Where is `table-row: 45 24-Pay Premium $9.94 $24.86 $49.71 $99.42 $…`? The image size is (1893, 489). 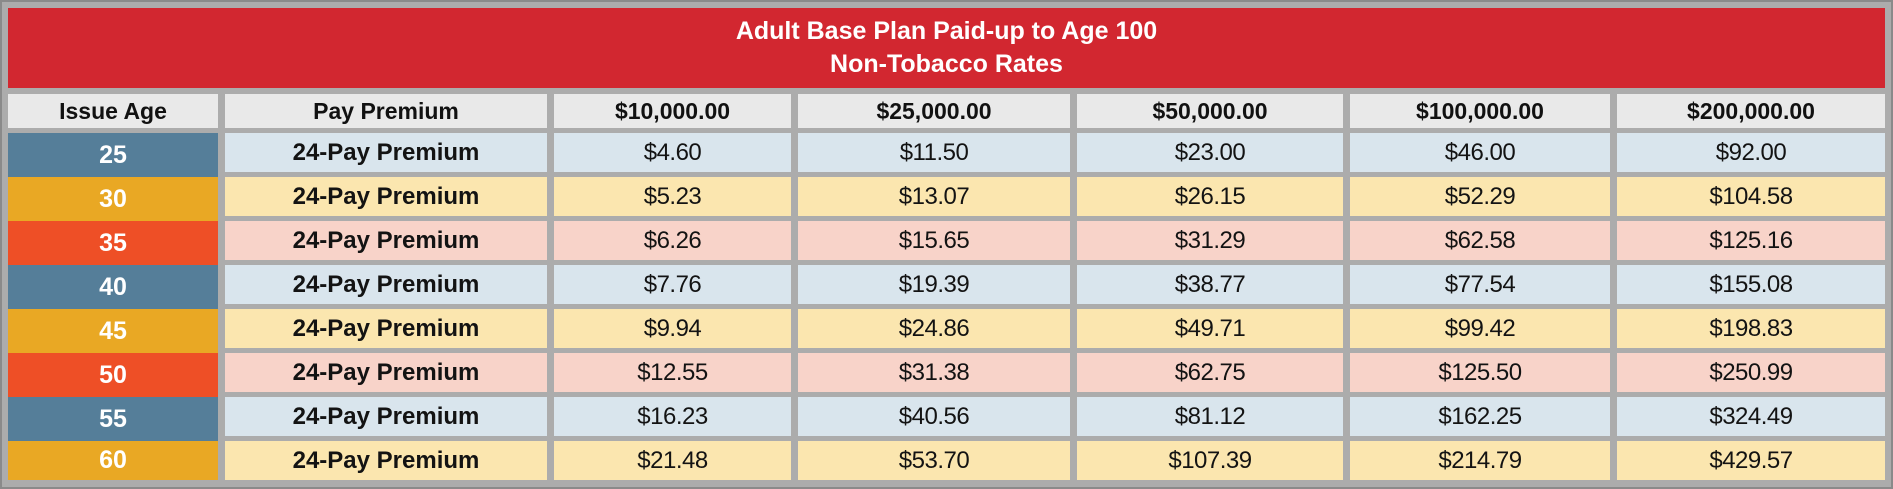
table-row: 45 24-Pay Premium $9.94 $24.86 $49.71 $99.42 $… is located at coordinates (946, 328).